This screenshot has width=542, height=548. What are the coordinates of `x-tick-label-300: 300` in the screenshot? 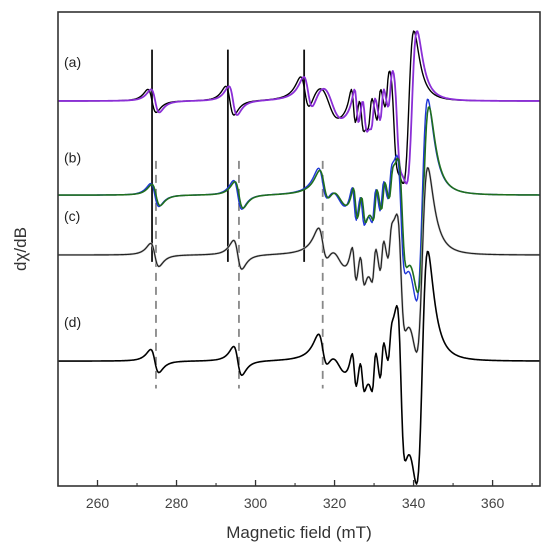 It's located at (256, 503).